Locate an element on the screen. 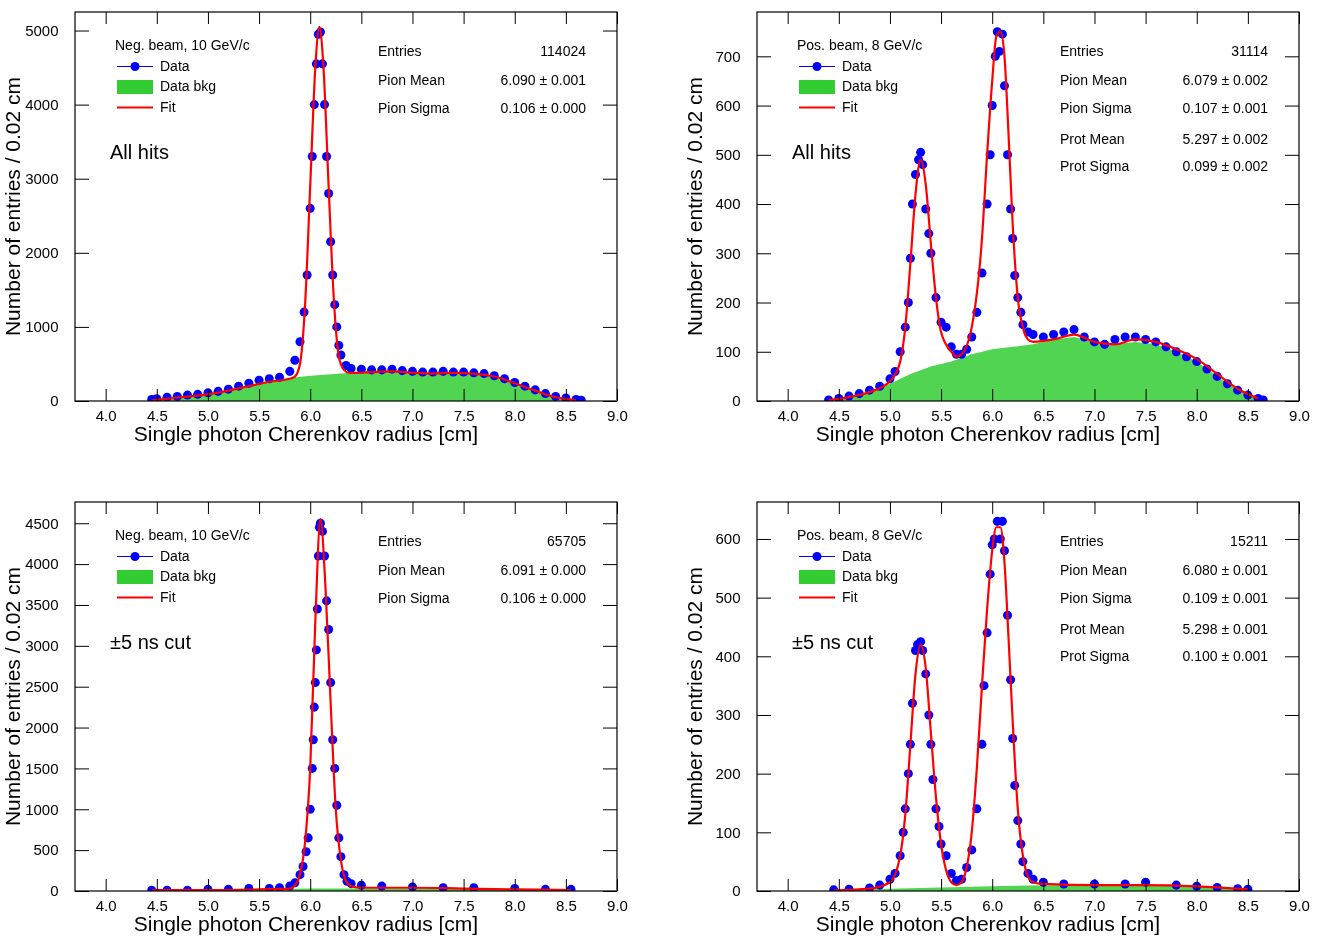 Image resolution: width=1321 pixels, height=938 pixels. annotation: 15211 is located at coordinates (1249, 541).